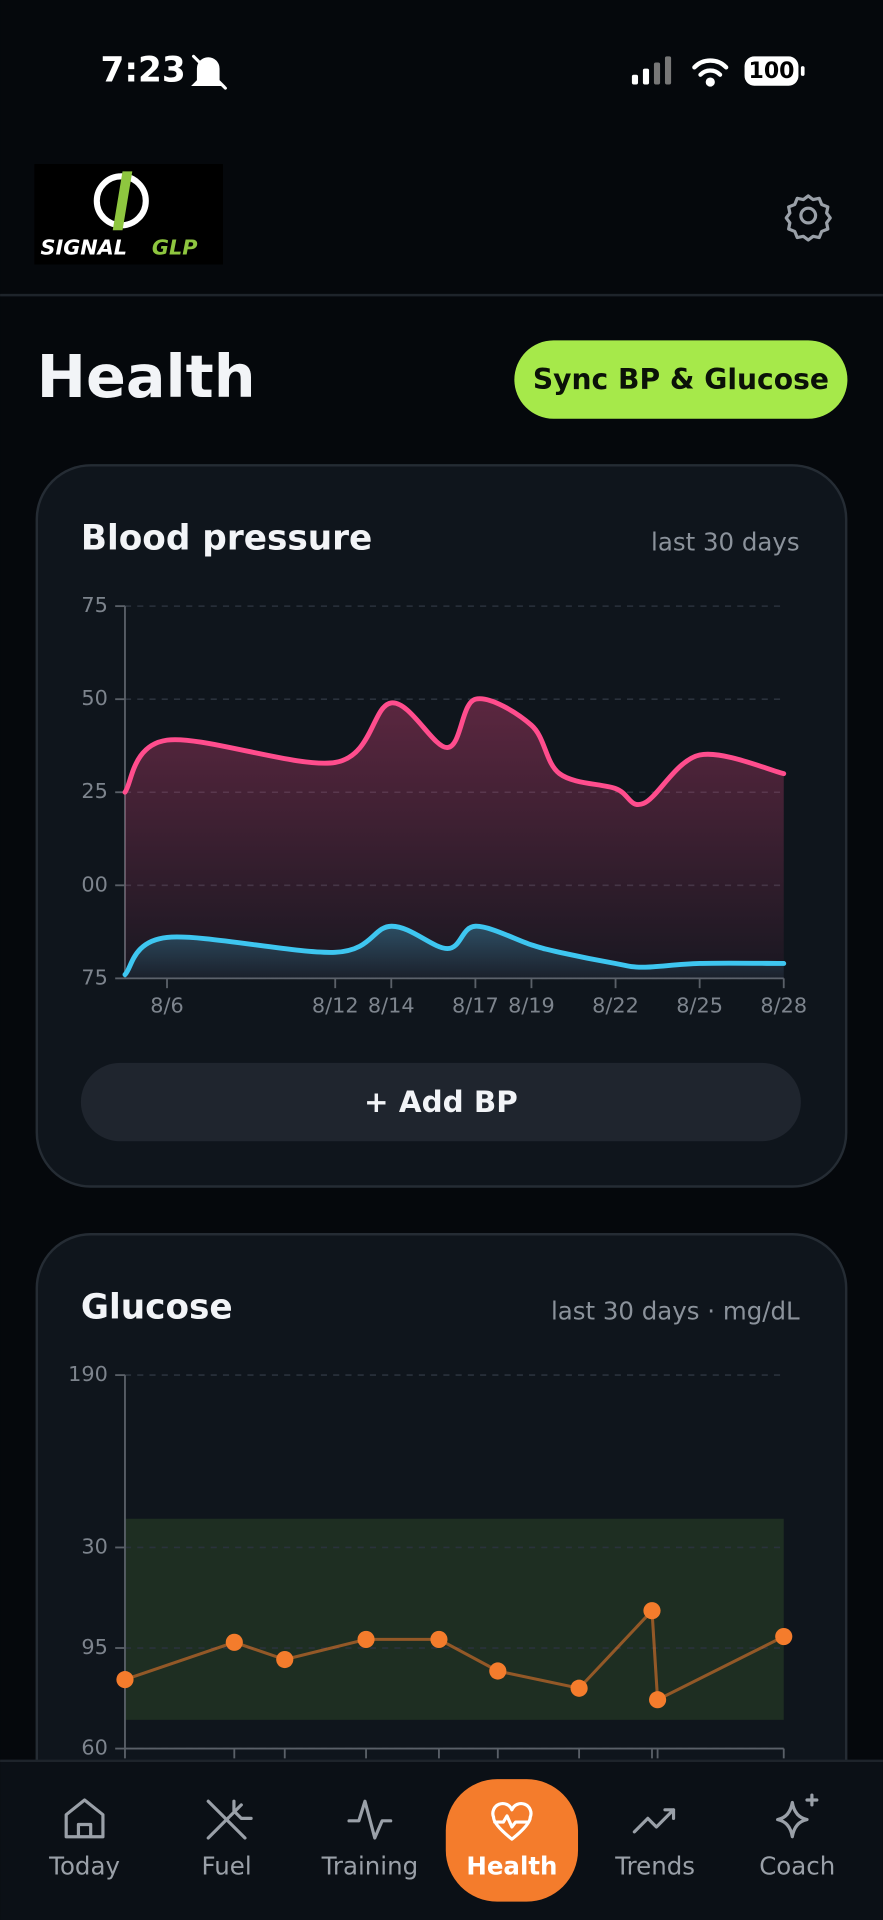 Image resolution: width=883 pixels, height=1920 pixels. What do you see at coordinates (802, 71) in the screenshot?
I see `battery-tip` at bounding box center [802, 71].